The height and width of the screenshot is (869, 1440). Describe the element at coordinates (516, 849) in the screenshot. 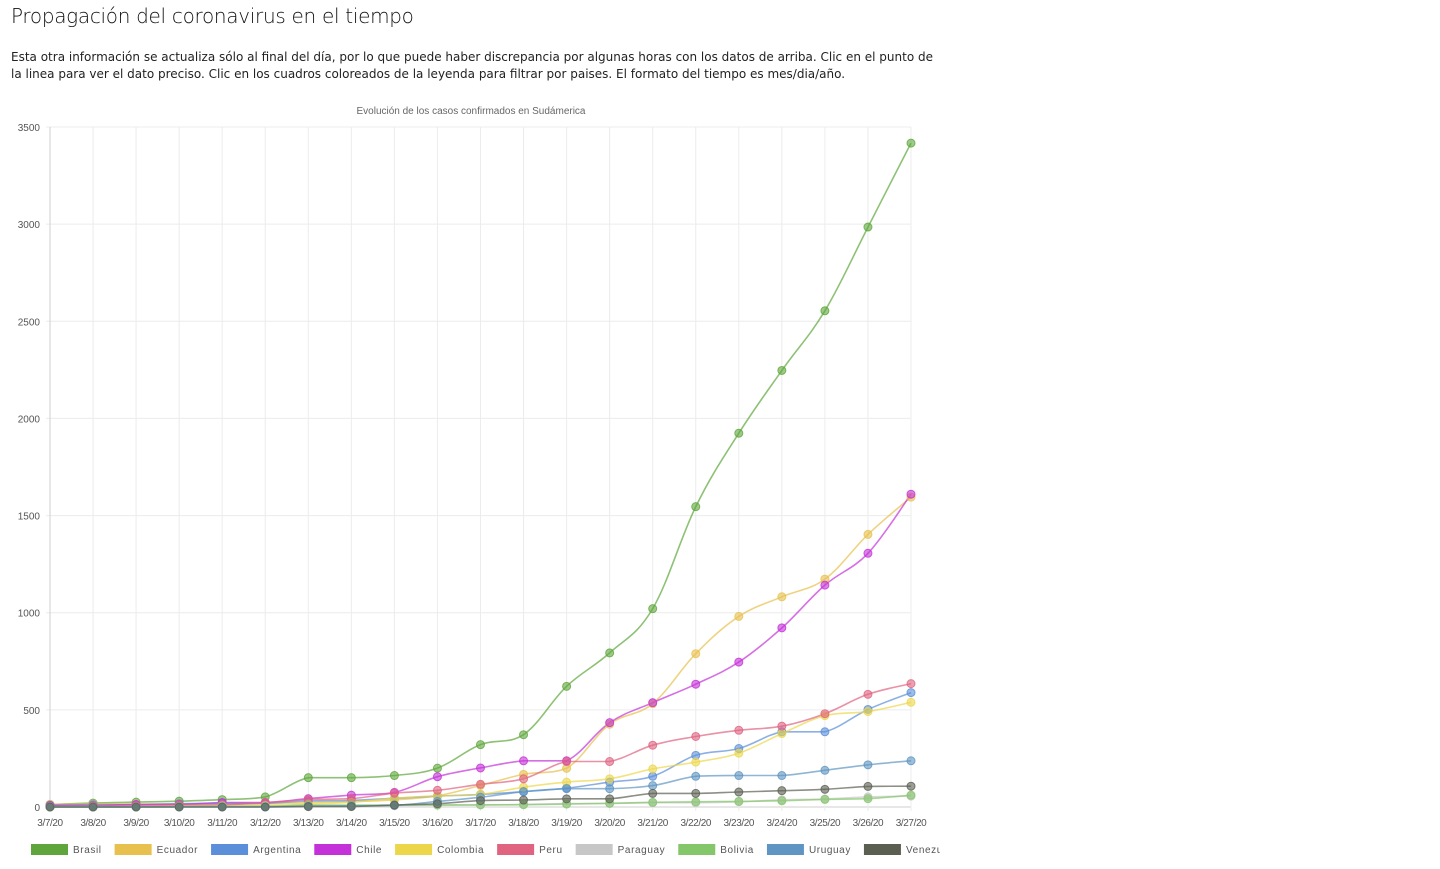

I see `legend-swatch-peru` at that location.